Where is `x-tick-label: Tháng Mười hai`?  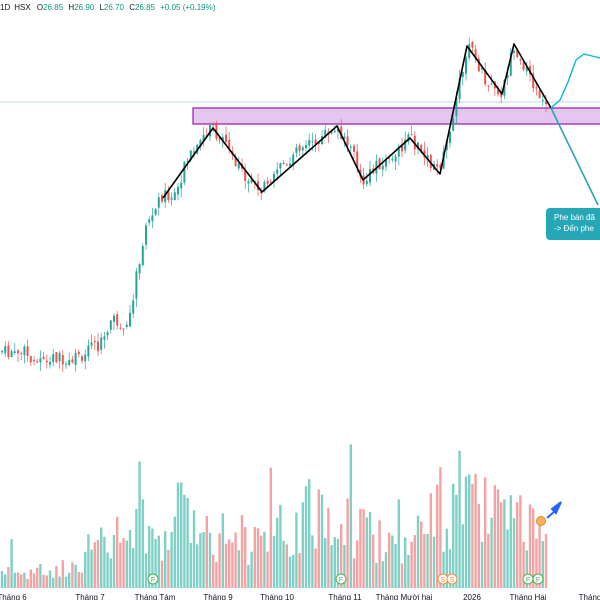 x-tick-label: Tháng Mười hai is located at coordinates (404, 596).